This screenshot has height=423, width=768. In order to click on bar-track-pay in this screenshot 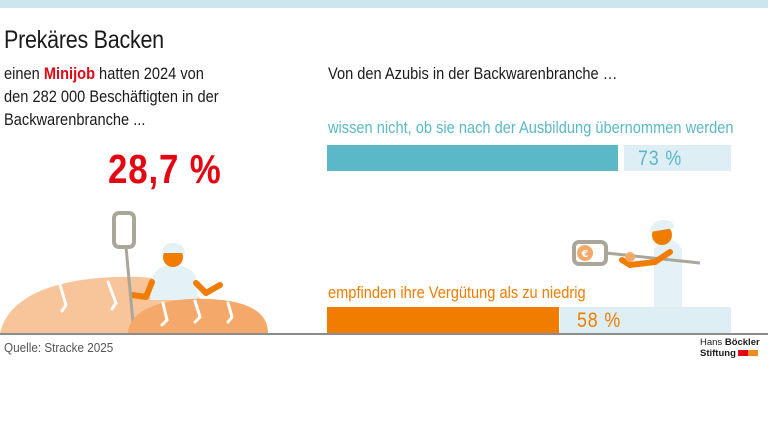, I will do `click(645, 320)`.